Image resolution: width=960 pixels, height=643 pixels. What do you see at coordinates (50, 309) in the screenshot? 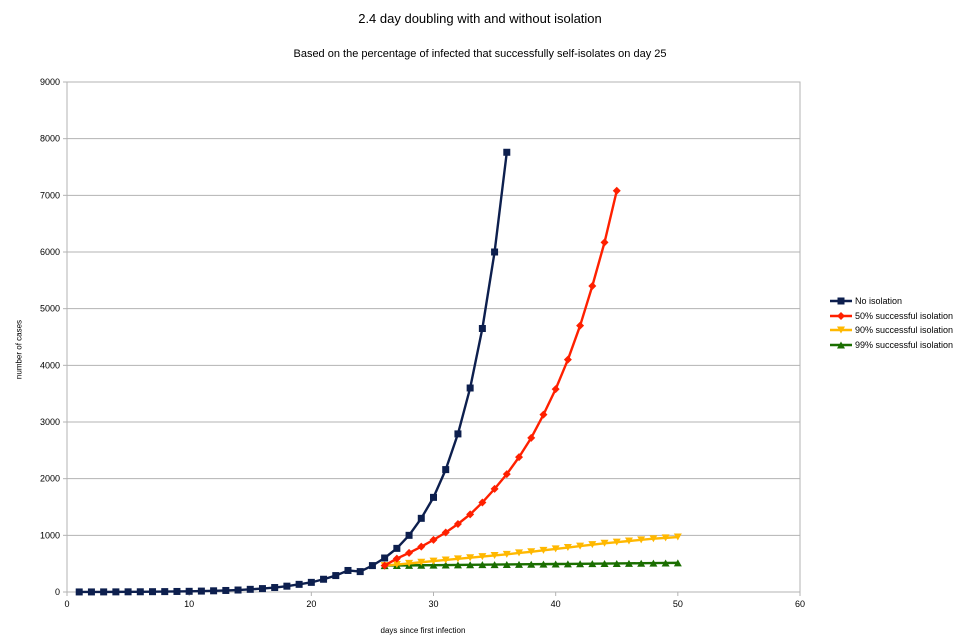
I see `y-tick-label: 5000` at bounding box center [50, 309].